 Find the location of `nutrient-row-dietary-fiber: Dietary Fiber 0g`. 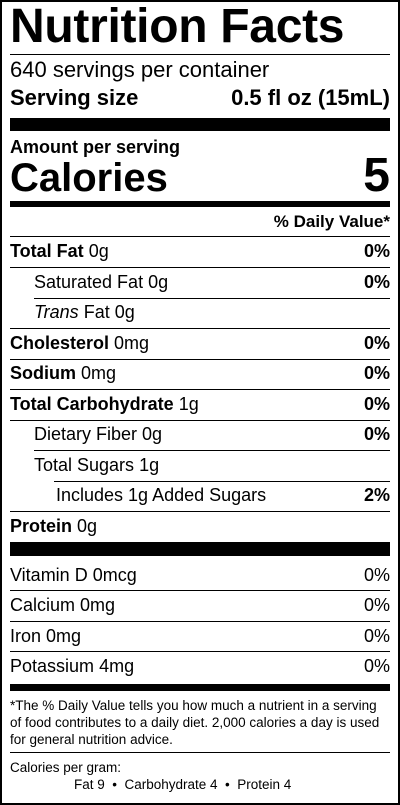

nutrient-row-dietary-fiber: Dietary Fiber 0g is located at coordinates (98, 434).